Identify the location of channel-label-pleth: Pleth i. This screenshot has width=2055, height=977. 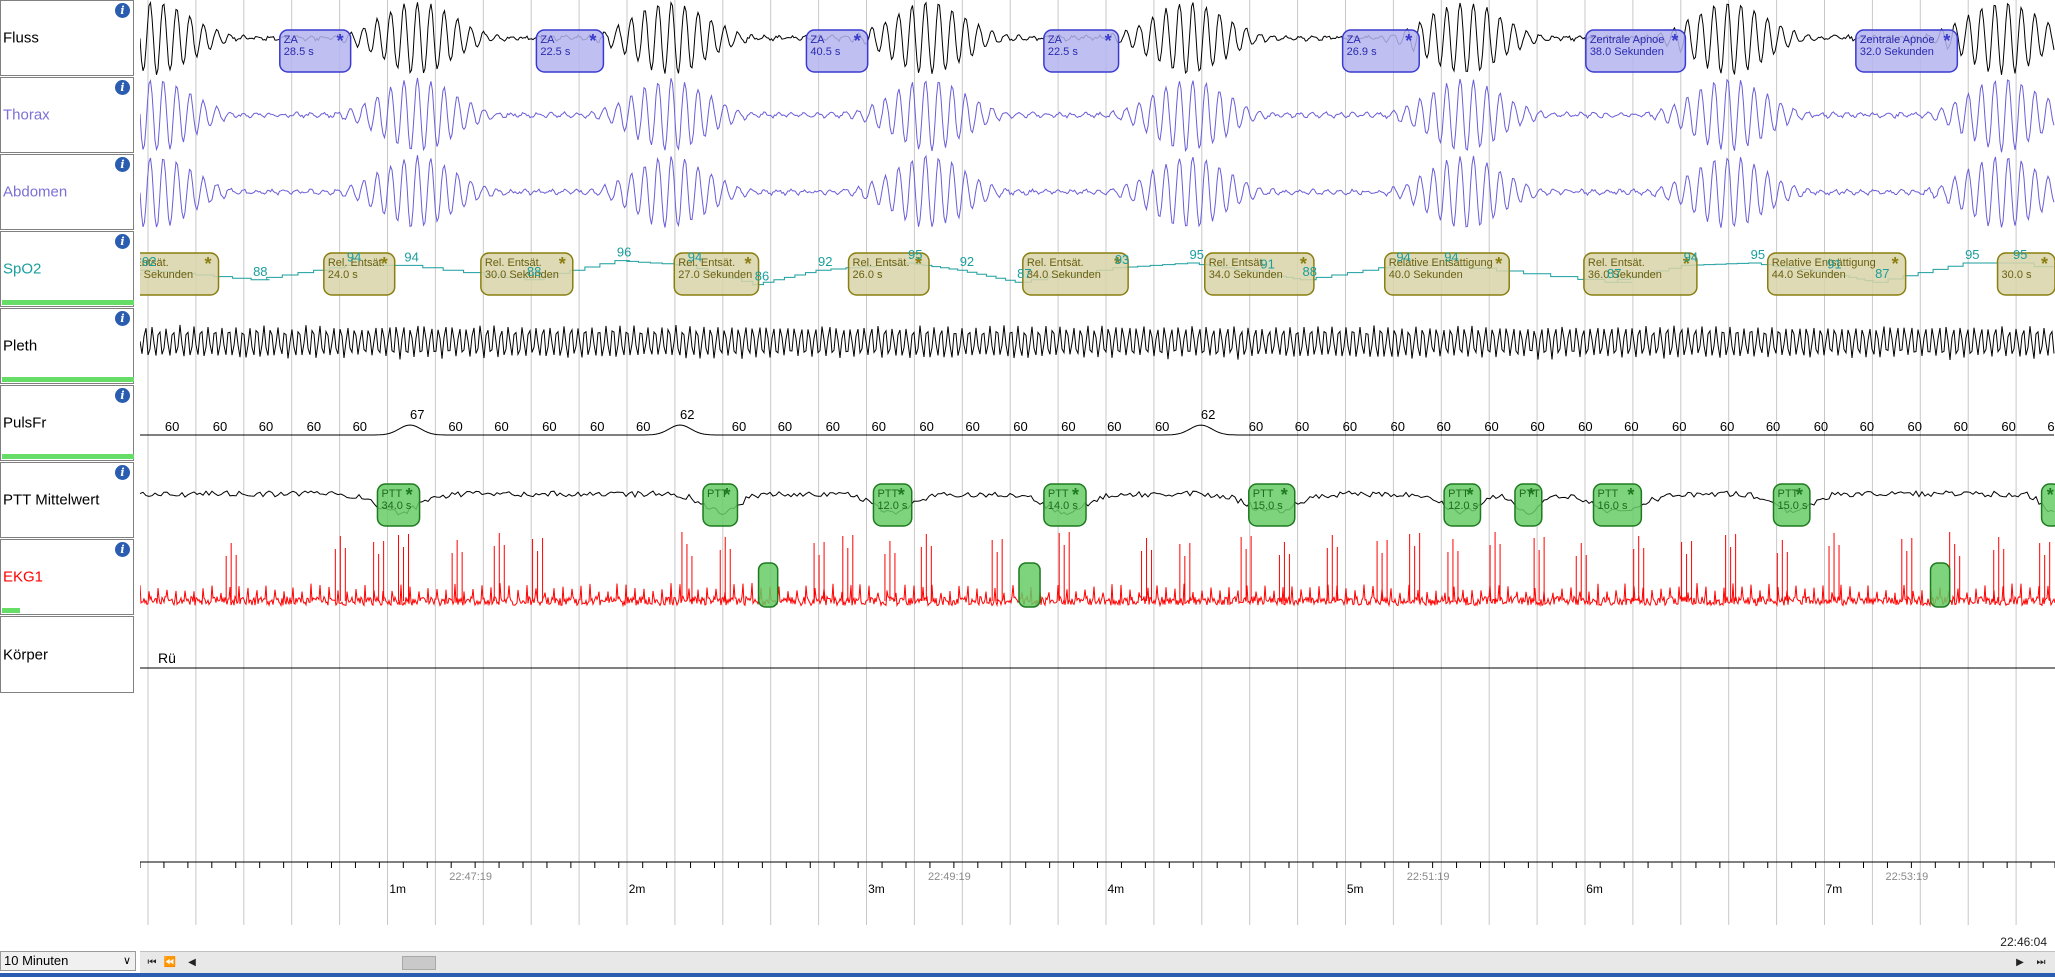
(67, 346).